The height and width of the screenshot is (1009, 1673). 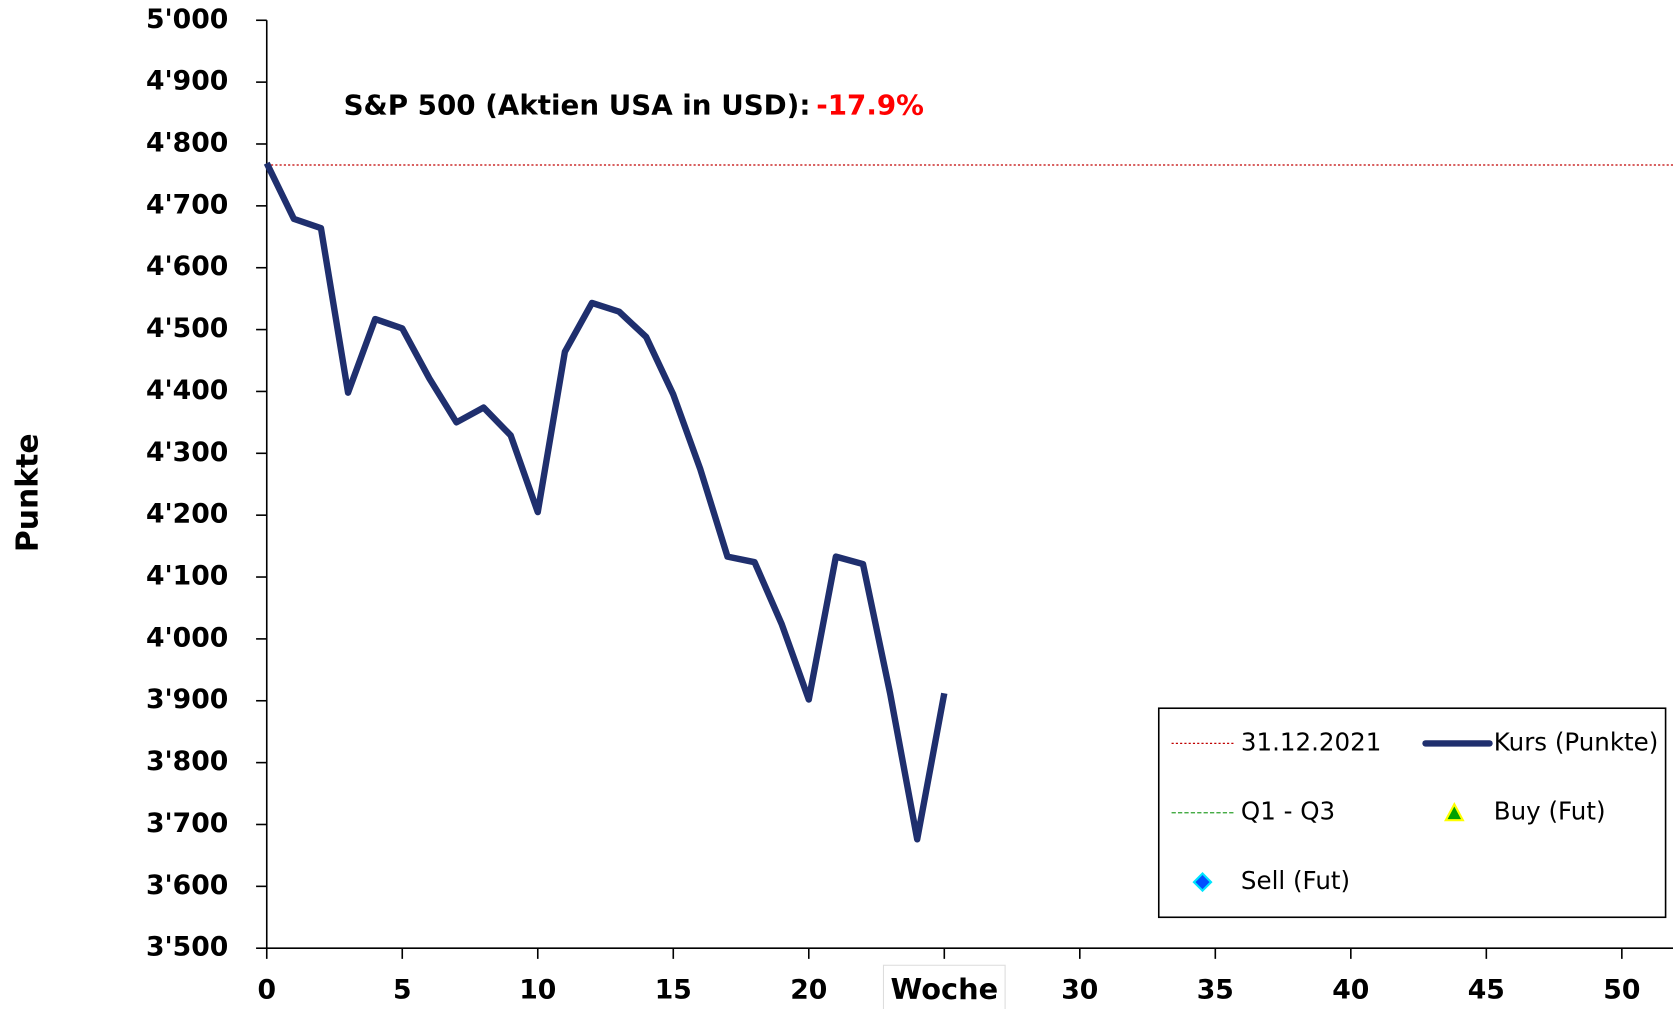 I want to click on y-tick-label: 4'200, so click(x=187, y=514).